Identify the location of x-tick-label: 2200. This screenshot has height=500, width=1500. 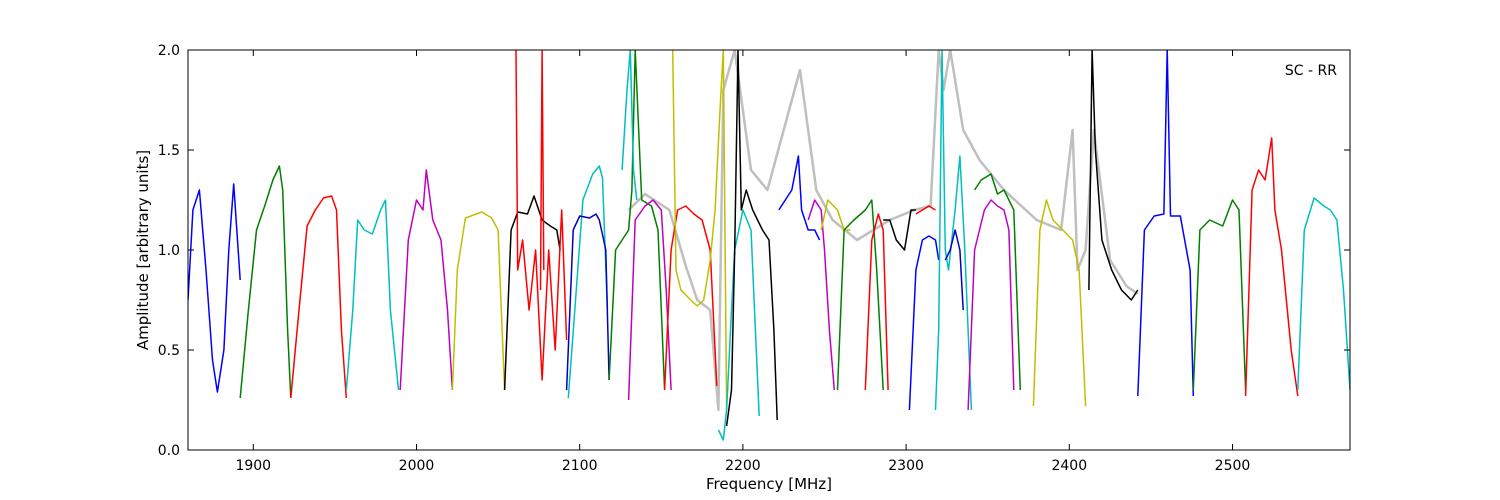
(743, 466).